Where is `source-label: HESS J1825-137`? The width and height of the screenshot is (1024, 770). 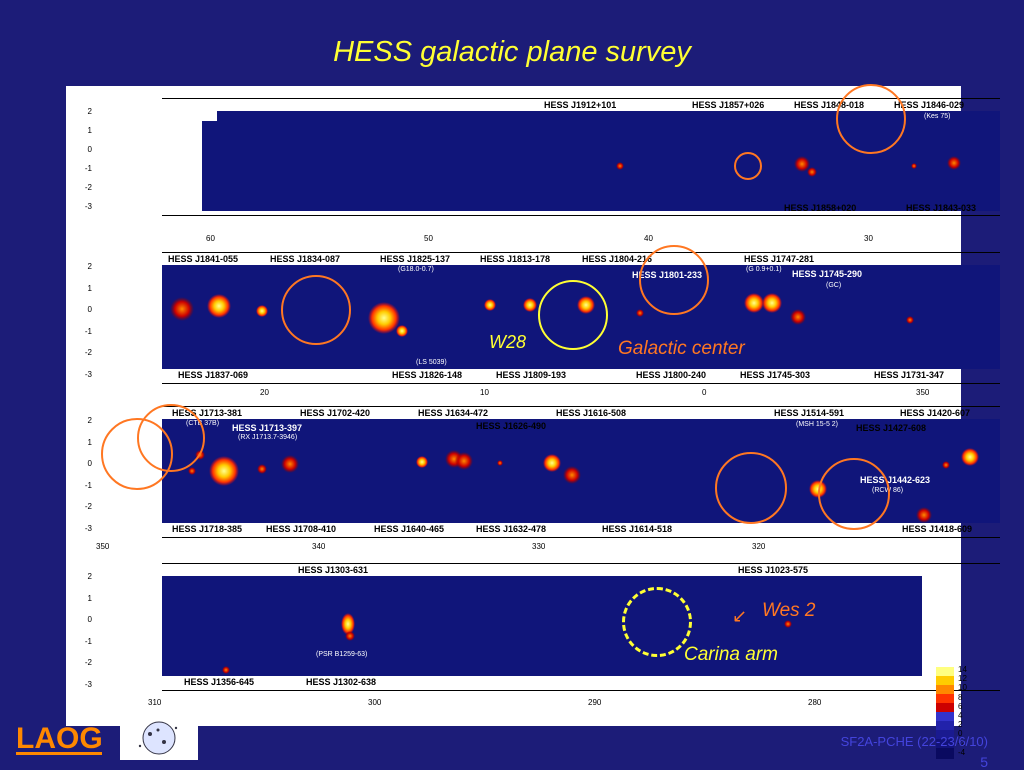
source-label: HESS J1825-137 is located at coordinates (415, 259).